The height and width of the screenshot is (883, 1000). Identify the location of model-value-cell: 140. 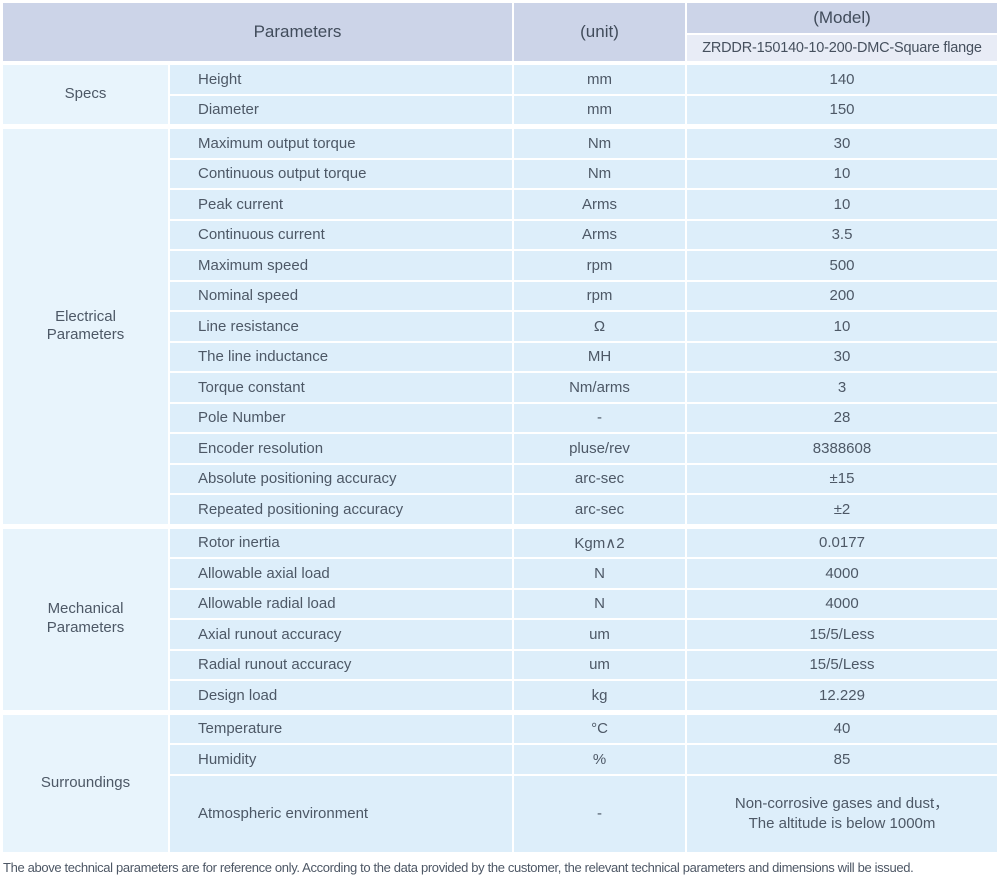
(842, 79).